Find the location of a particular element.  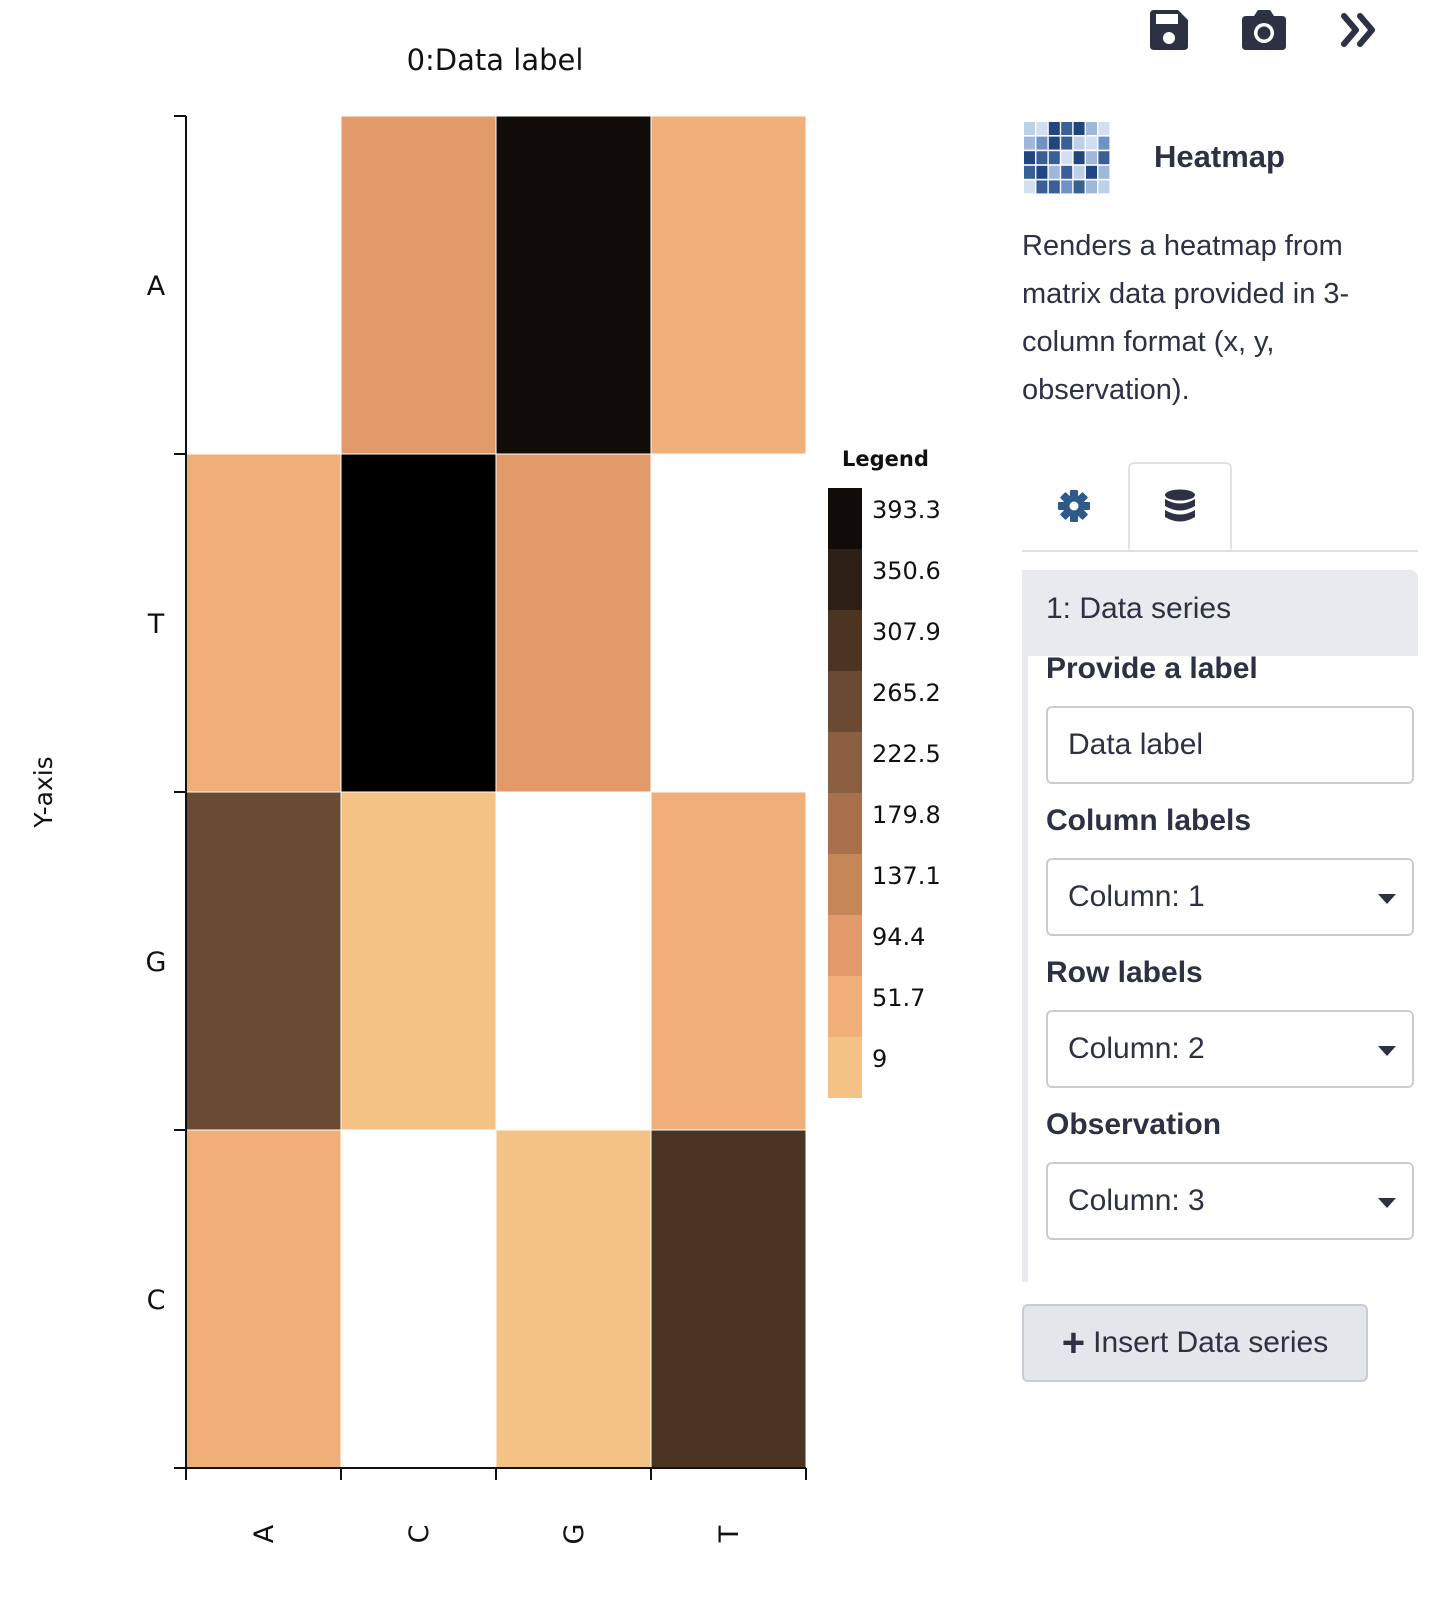

camera-icon is located at coordinates (1264, 30).